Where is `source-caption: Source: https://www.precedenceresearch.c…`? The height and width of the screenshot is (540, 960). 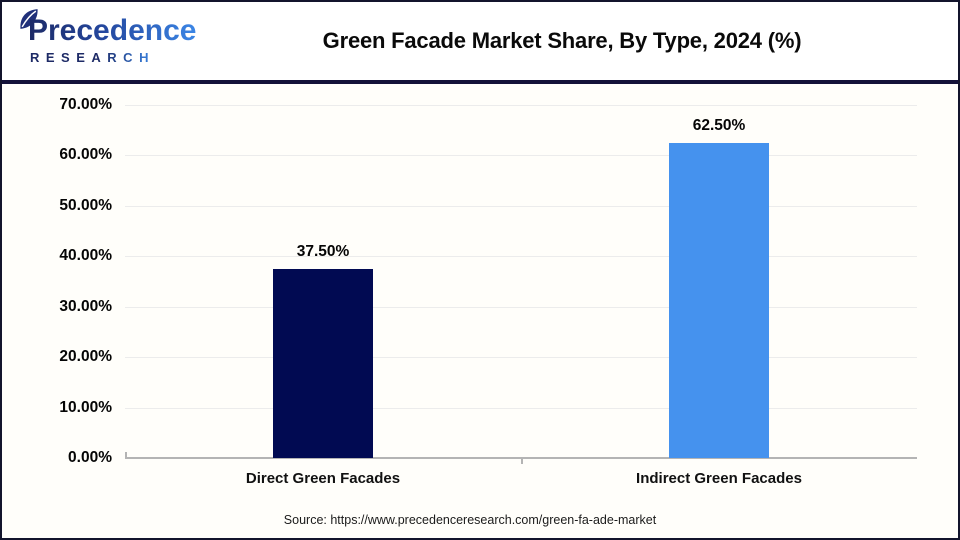 source-caption: Source: https://www.precedenceresearch.c… is located at coordinates (470, 520).